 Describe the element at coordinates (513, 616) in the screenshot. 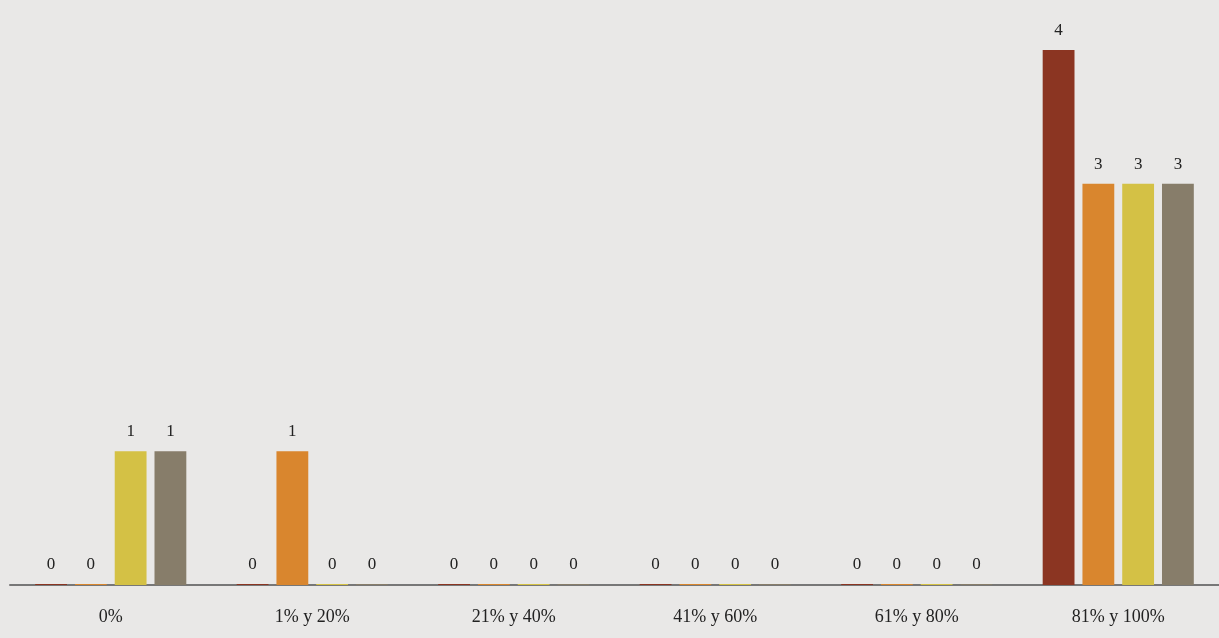

I see `x-tick-label: 21% y 40%` at that location.